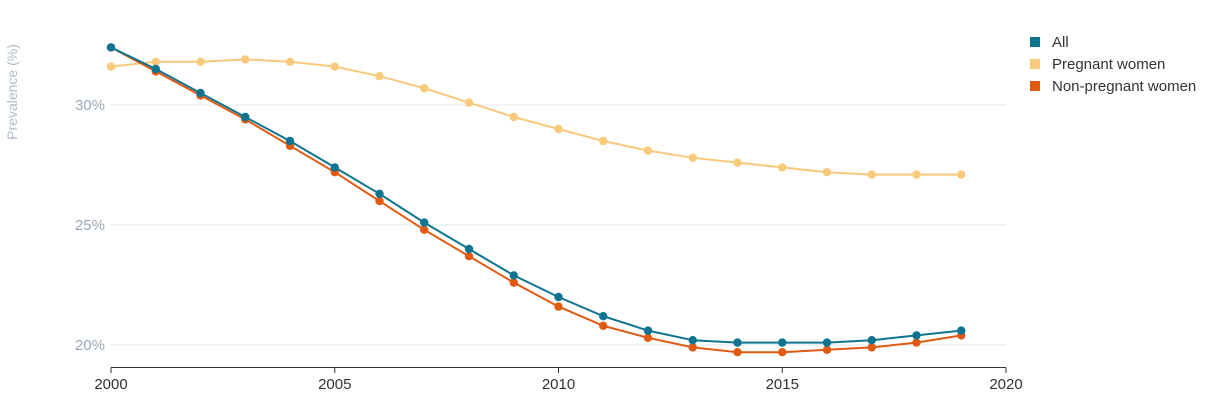 Image resolution: width=1230 pixels, height=403 pixels. Describe the element at coordinates (1108, 64) in the screenshot. I see `legend-label: Pregnant women` at that location.